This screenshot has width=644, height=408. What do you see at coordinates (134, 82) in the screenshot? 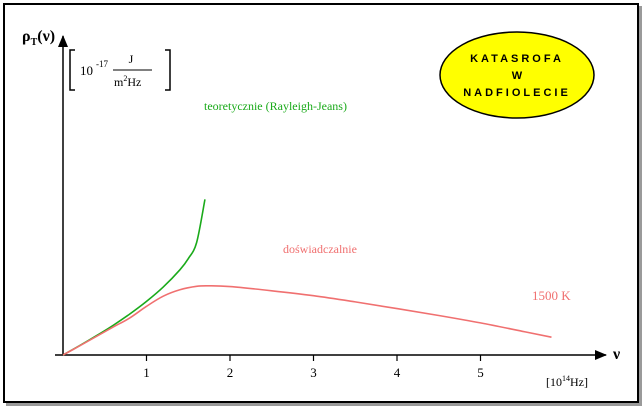
I see `y-unit-den-hz: Hz` at bounding box center [134, 82].